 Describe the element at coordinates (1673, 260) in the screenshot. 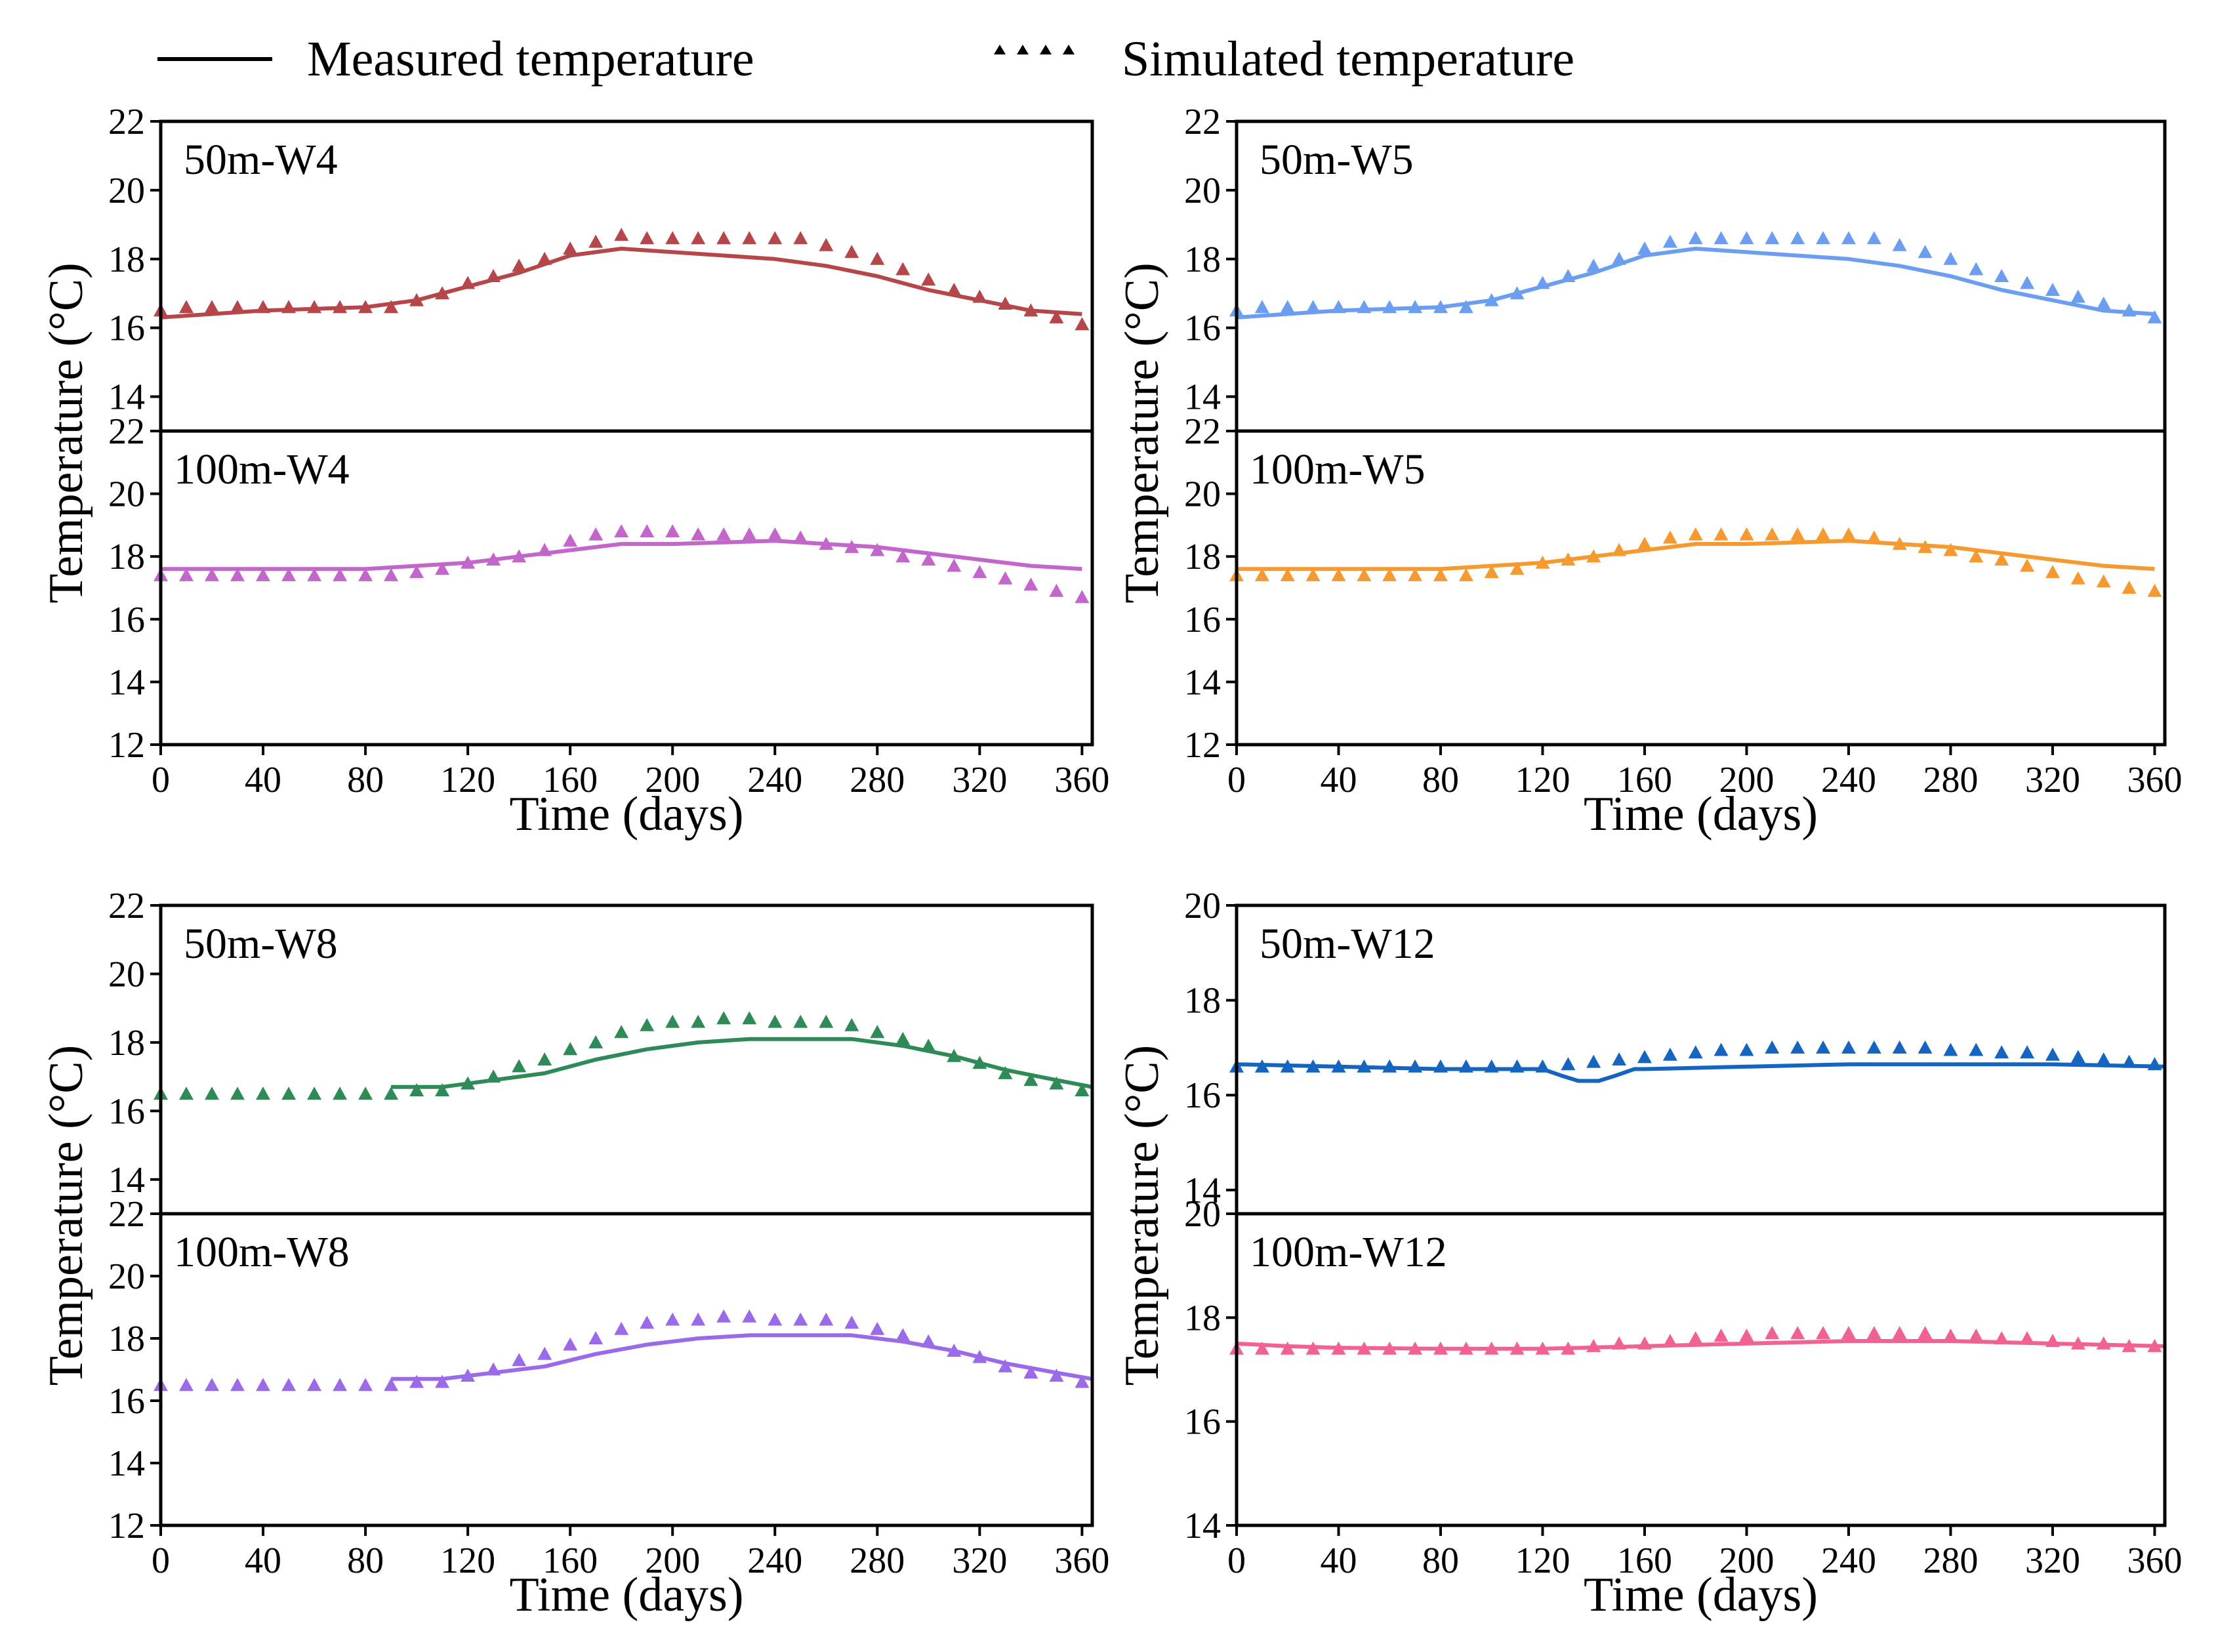

I see `panel-50m-W5: 14 16 18 20 22 50m-W5` at that location.